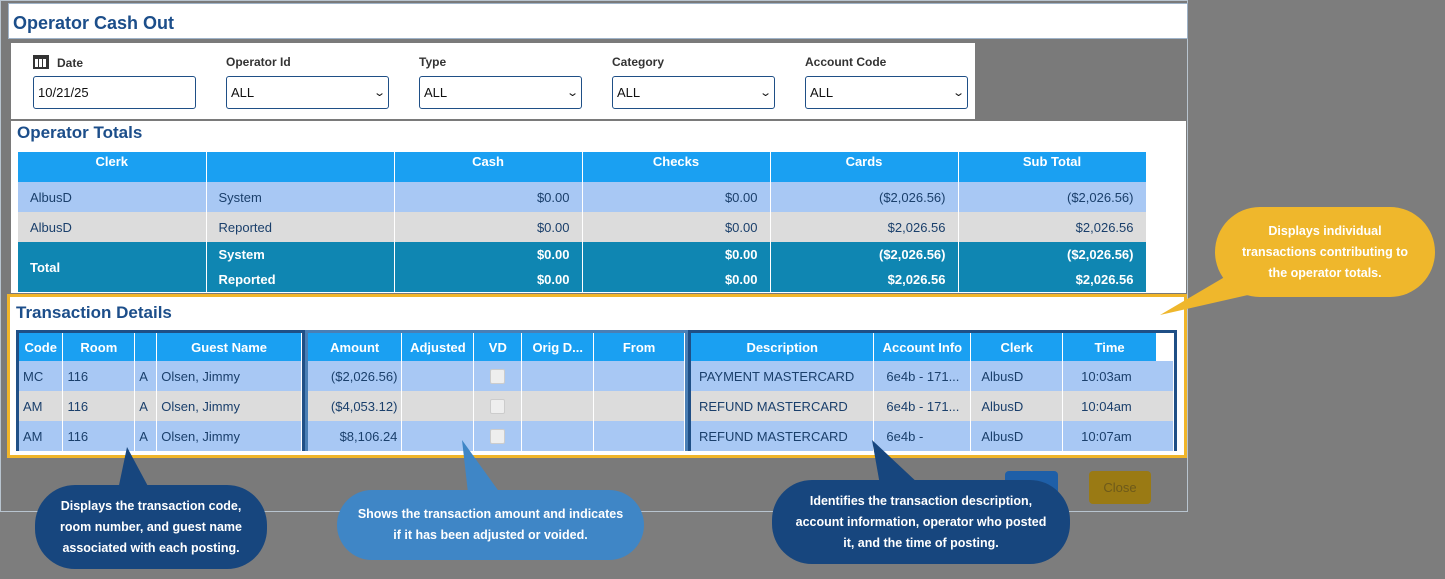 The height and width of the screenshot is (579, 1445). I want to click on date-filter: Date 10/21/25, so click(114, 82).